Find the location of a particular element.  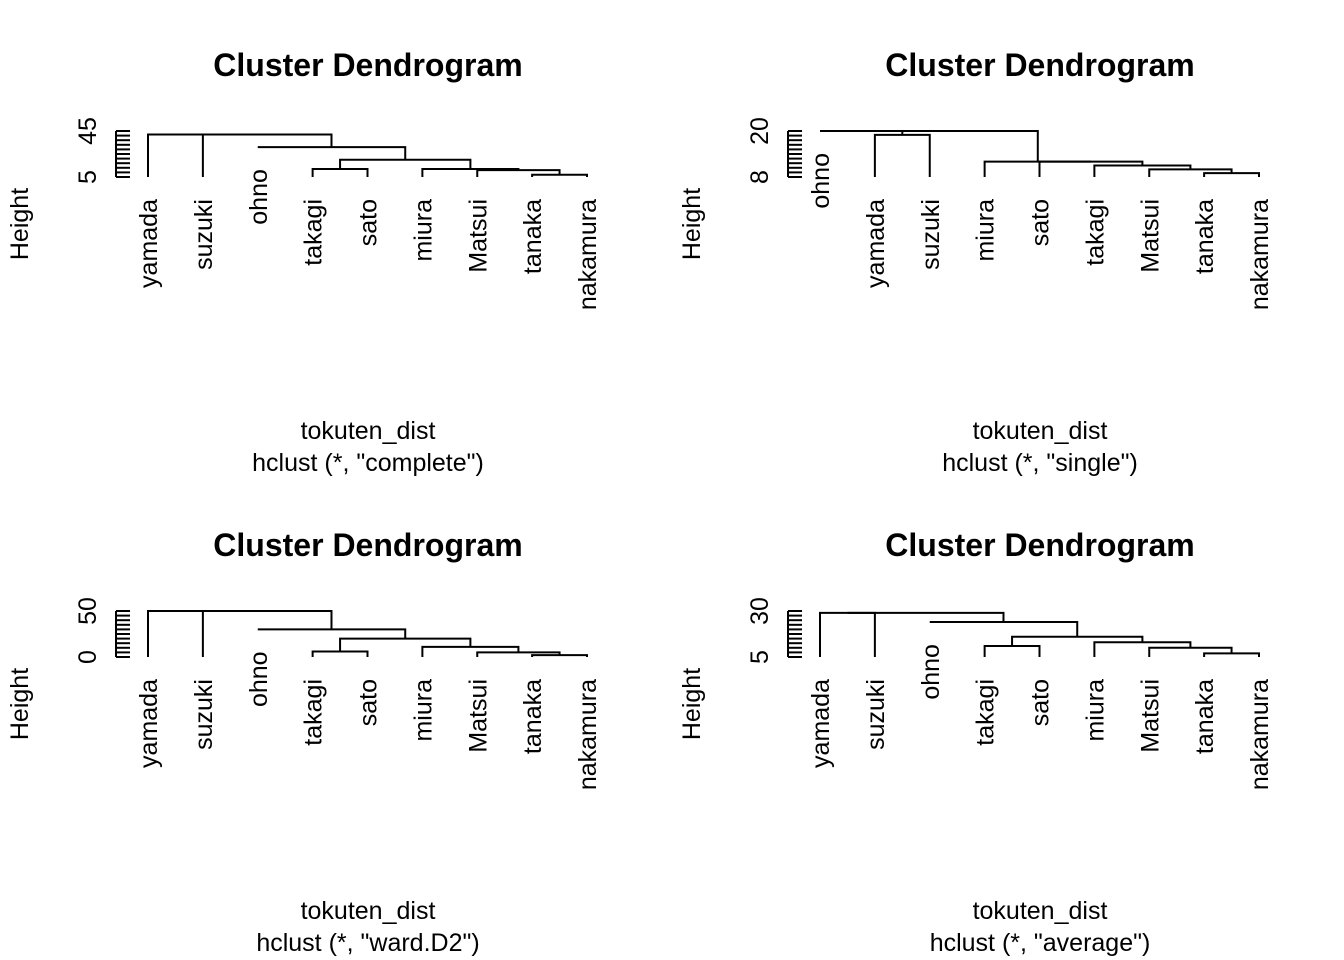

method-label: hclust (*, "ward.D2") is located at coordinates (367, 943).